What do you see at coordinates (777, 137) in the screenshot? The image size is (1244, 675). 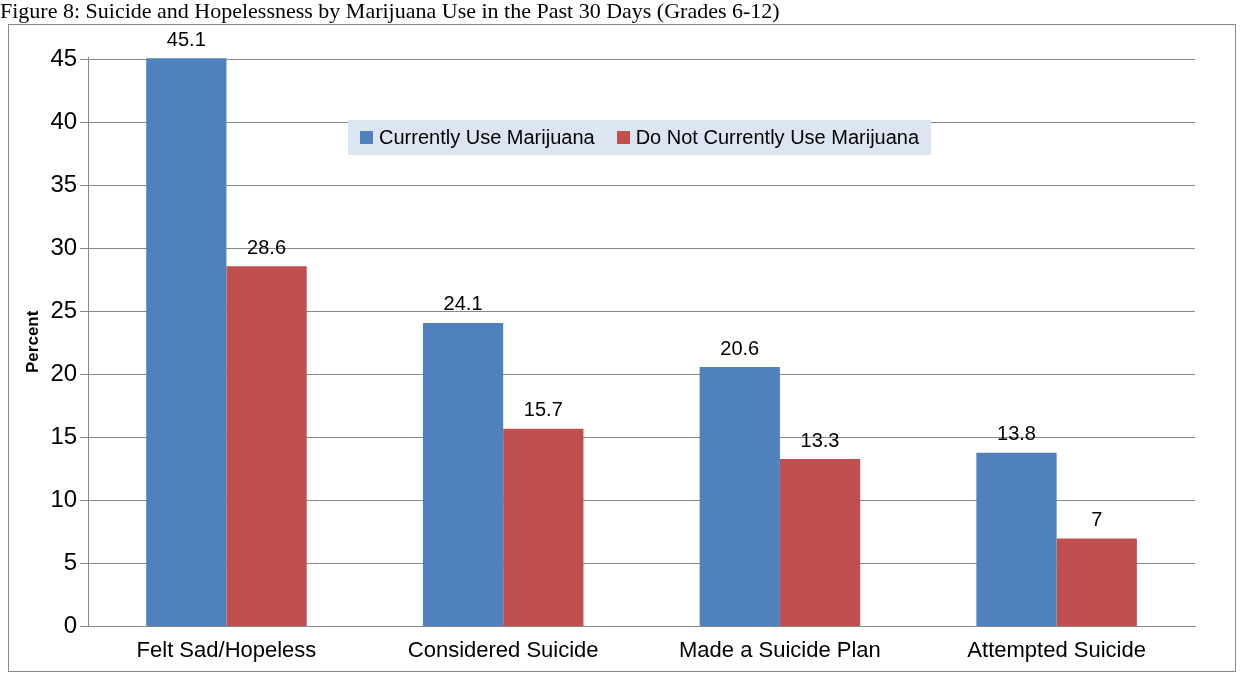 I see `legend-label: Do Not Currently Use Marijuana` at bounding box center [777, 137].